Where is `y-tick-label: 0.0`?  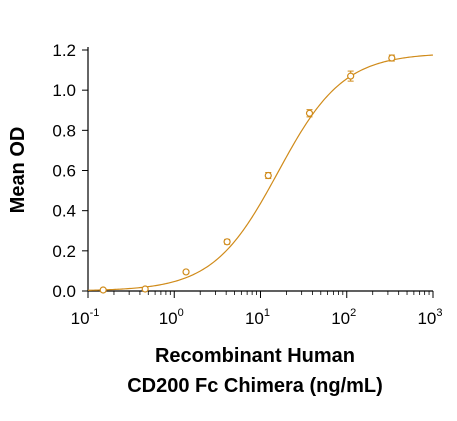
y-tick-label: 0.0 is located at coordinates (64, 291).